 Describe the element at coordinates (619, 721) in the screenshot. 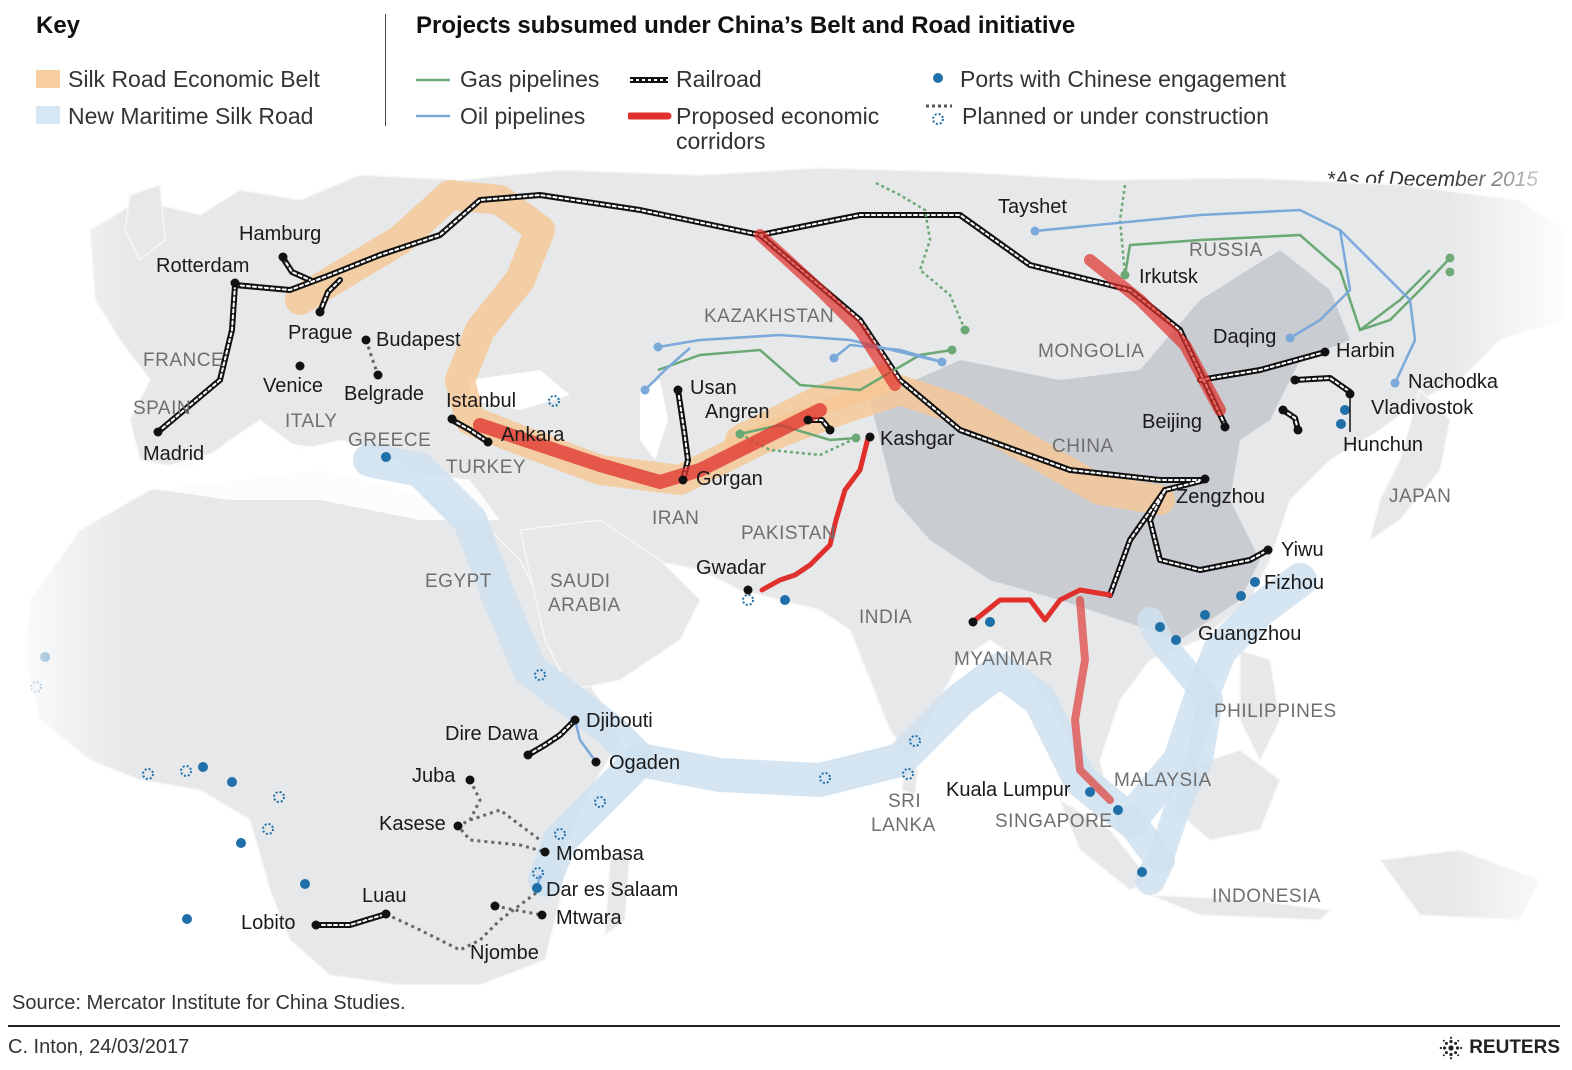

I see `label-djibouti: Djibouti` at that location.